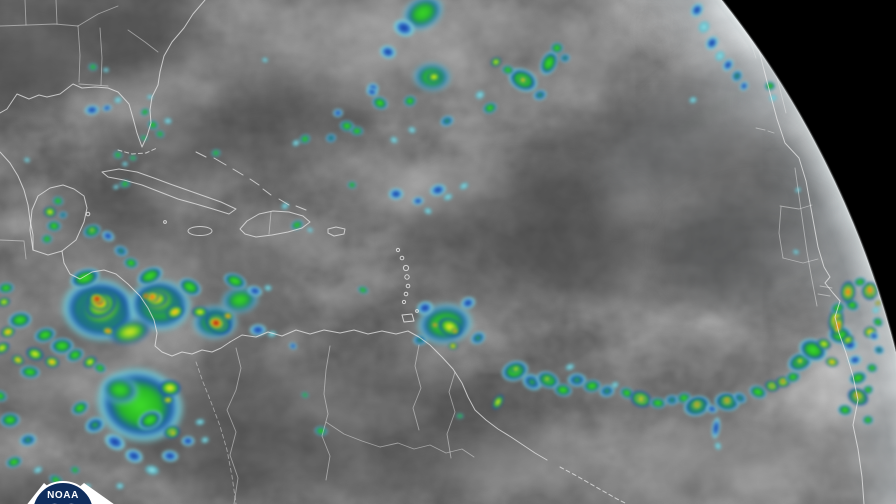  I want to click on noaa-logo-text: NOAA, so click(63, 495).